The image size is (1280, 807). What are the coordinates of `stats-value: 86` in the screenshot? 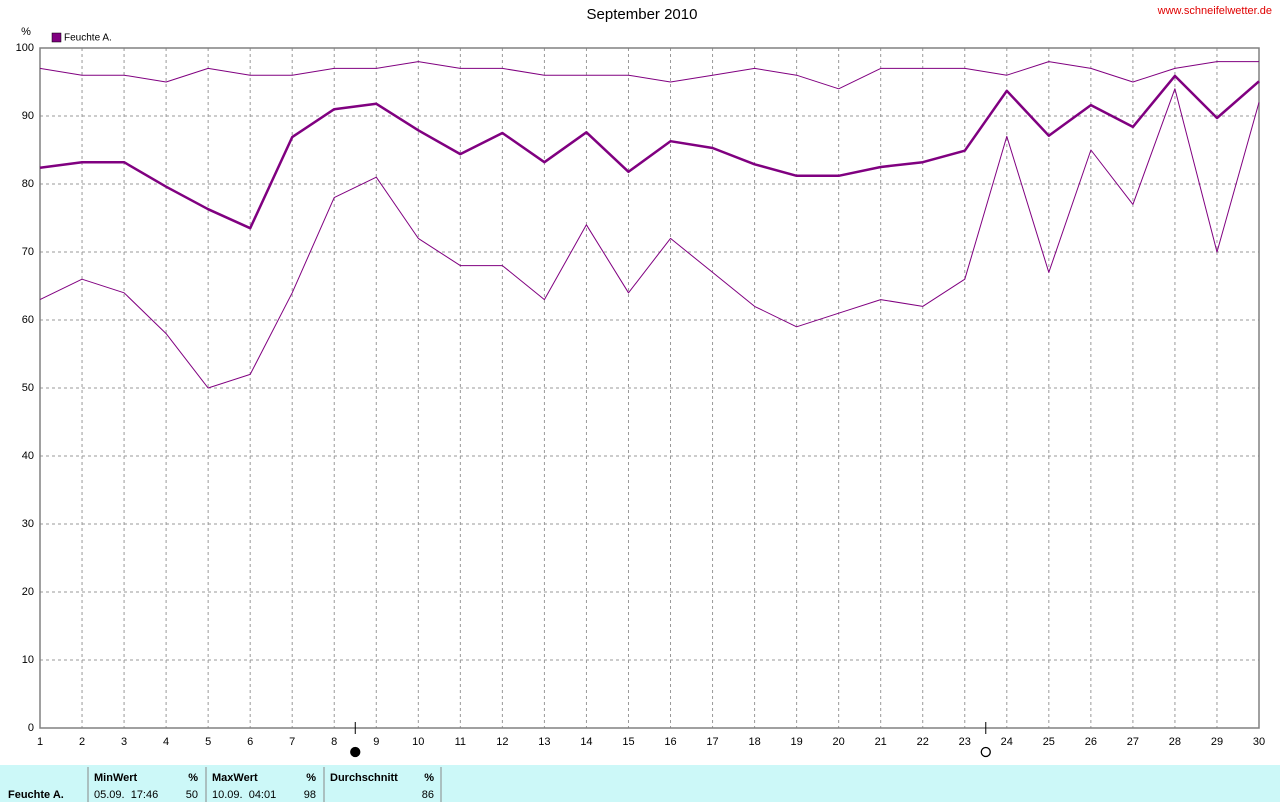 It's located at (428, 795).